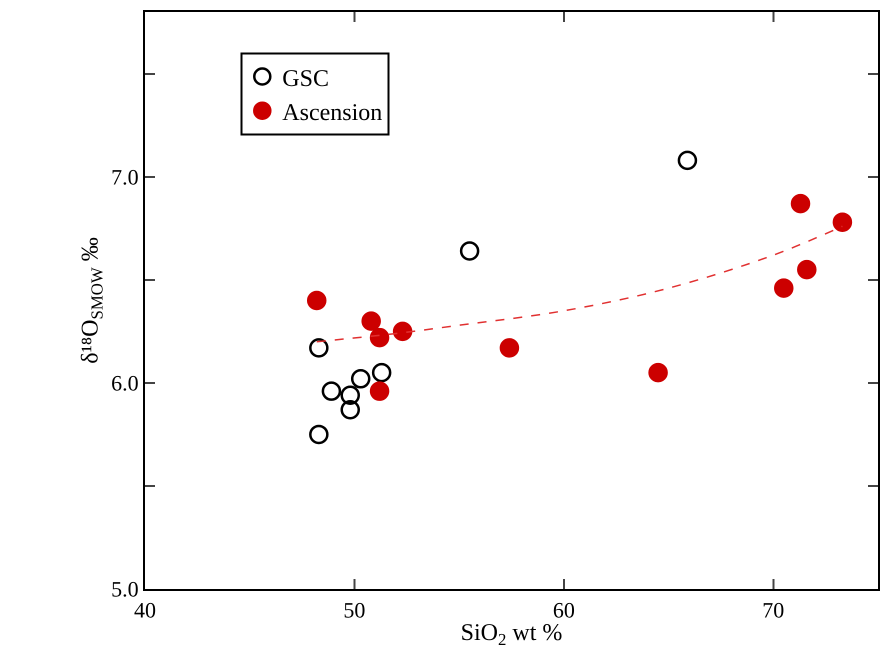  Describe the element at coordinates (125, 177) in the screenshot. I see `y-tick-label: 7.0` at that location.